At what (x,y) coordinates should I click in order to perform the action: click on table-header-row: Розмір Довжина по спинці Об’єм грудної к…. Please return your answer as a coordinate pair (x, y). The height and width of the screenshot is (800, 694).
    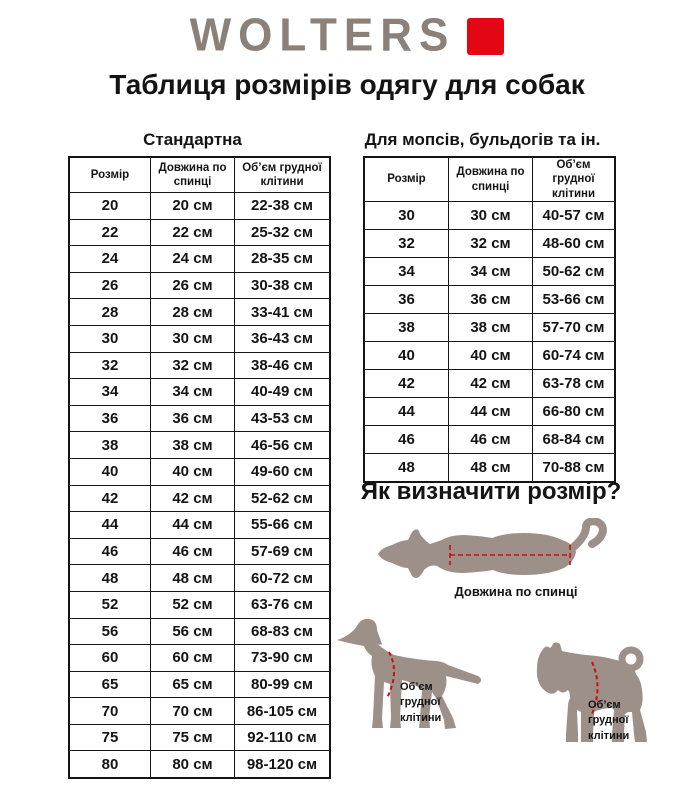
    Looking at the image, I should click on (199, 174).